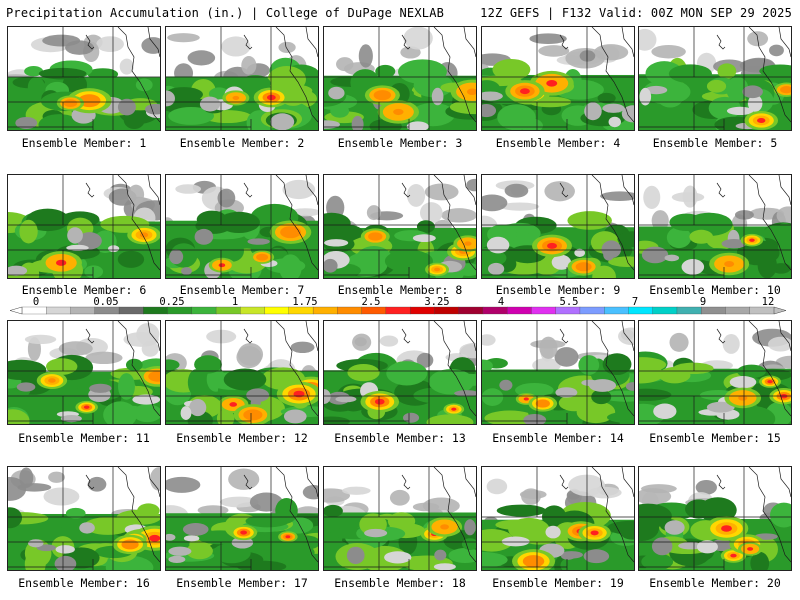 The width and height of the screenshot is (800, 600). Describe the element at coordinates (400, 143) in the screenshot. I see `ensemble-member-label: Ensemble Member: 3` at that location.